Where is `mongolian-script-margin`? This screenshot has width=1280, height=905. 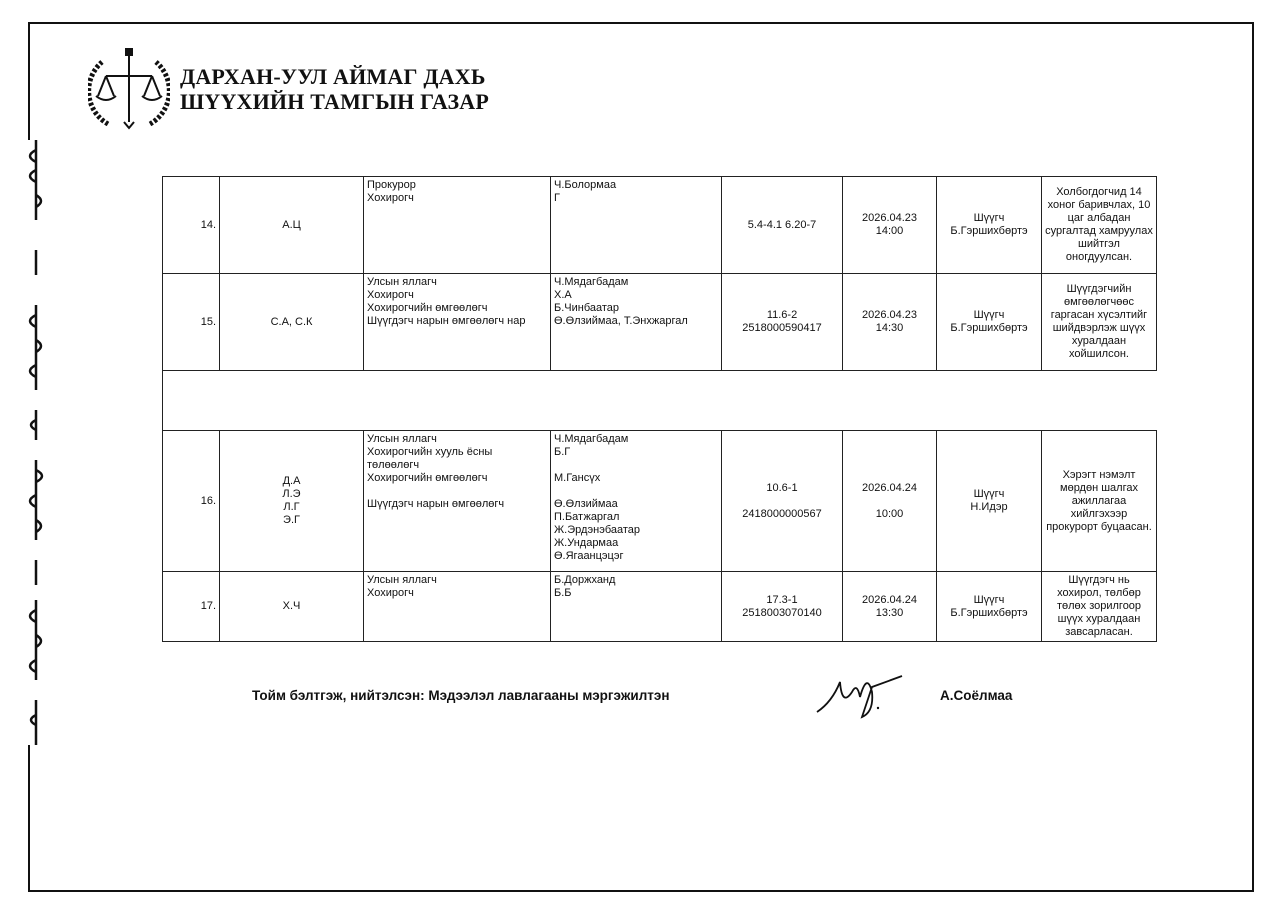 mongolian-script-margin is located at coordinates (36, 442).